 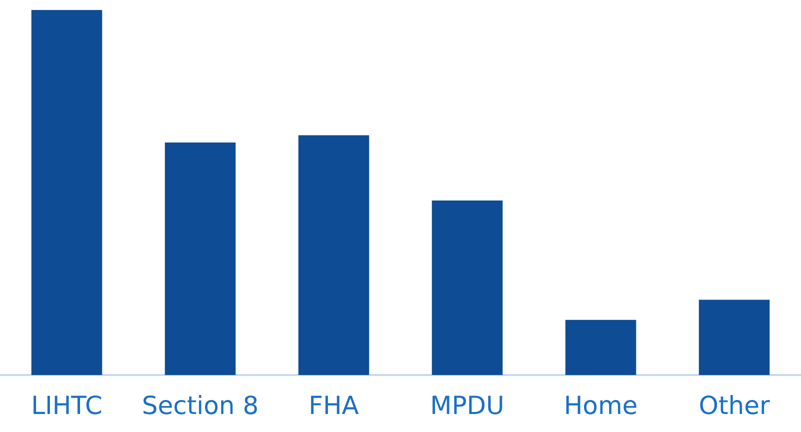 What do you see at coordinates (601, 405) in the screenshot?
I see `x-tick-label: Home` at bounding box center [601, 405].